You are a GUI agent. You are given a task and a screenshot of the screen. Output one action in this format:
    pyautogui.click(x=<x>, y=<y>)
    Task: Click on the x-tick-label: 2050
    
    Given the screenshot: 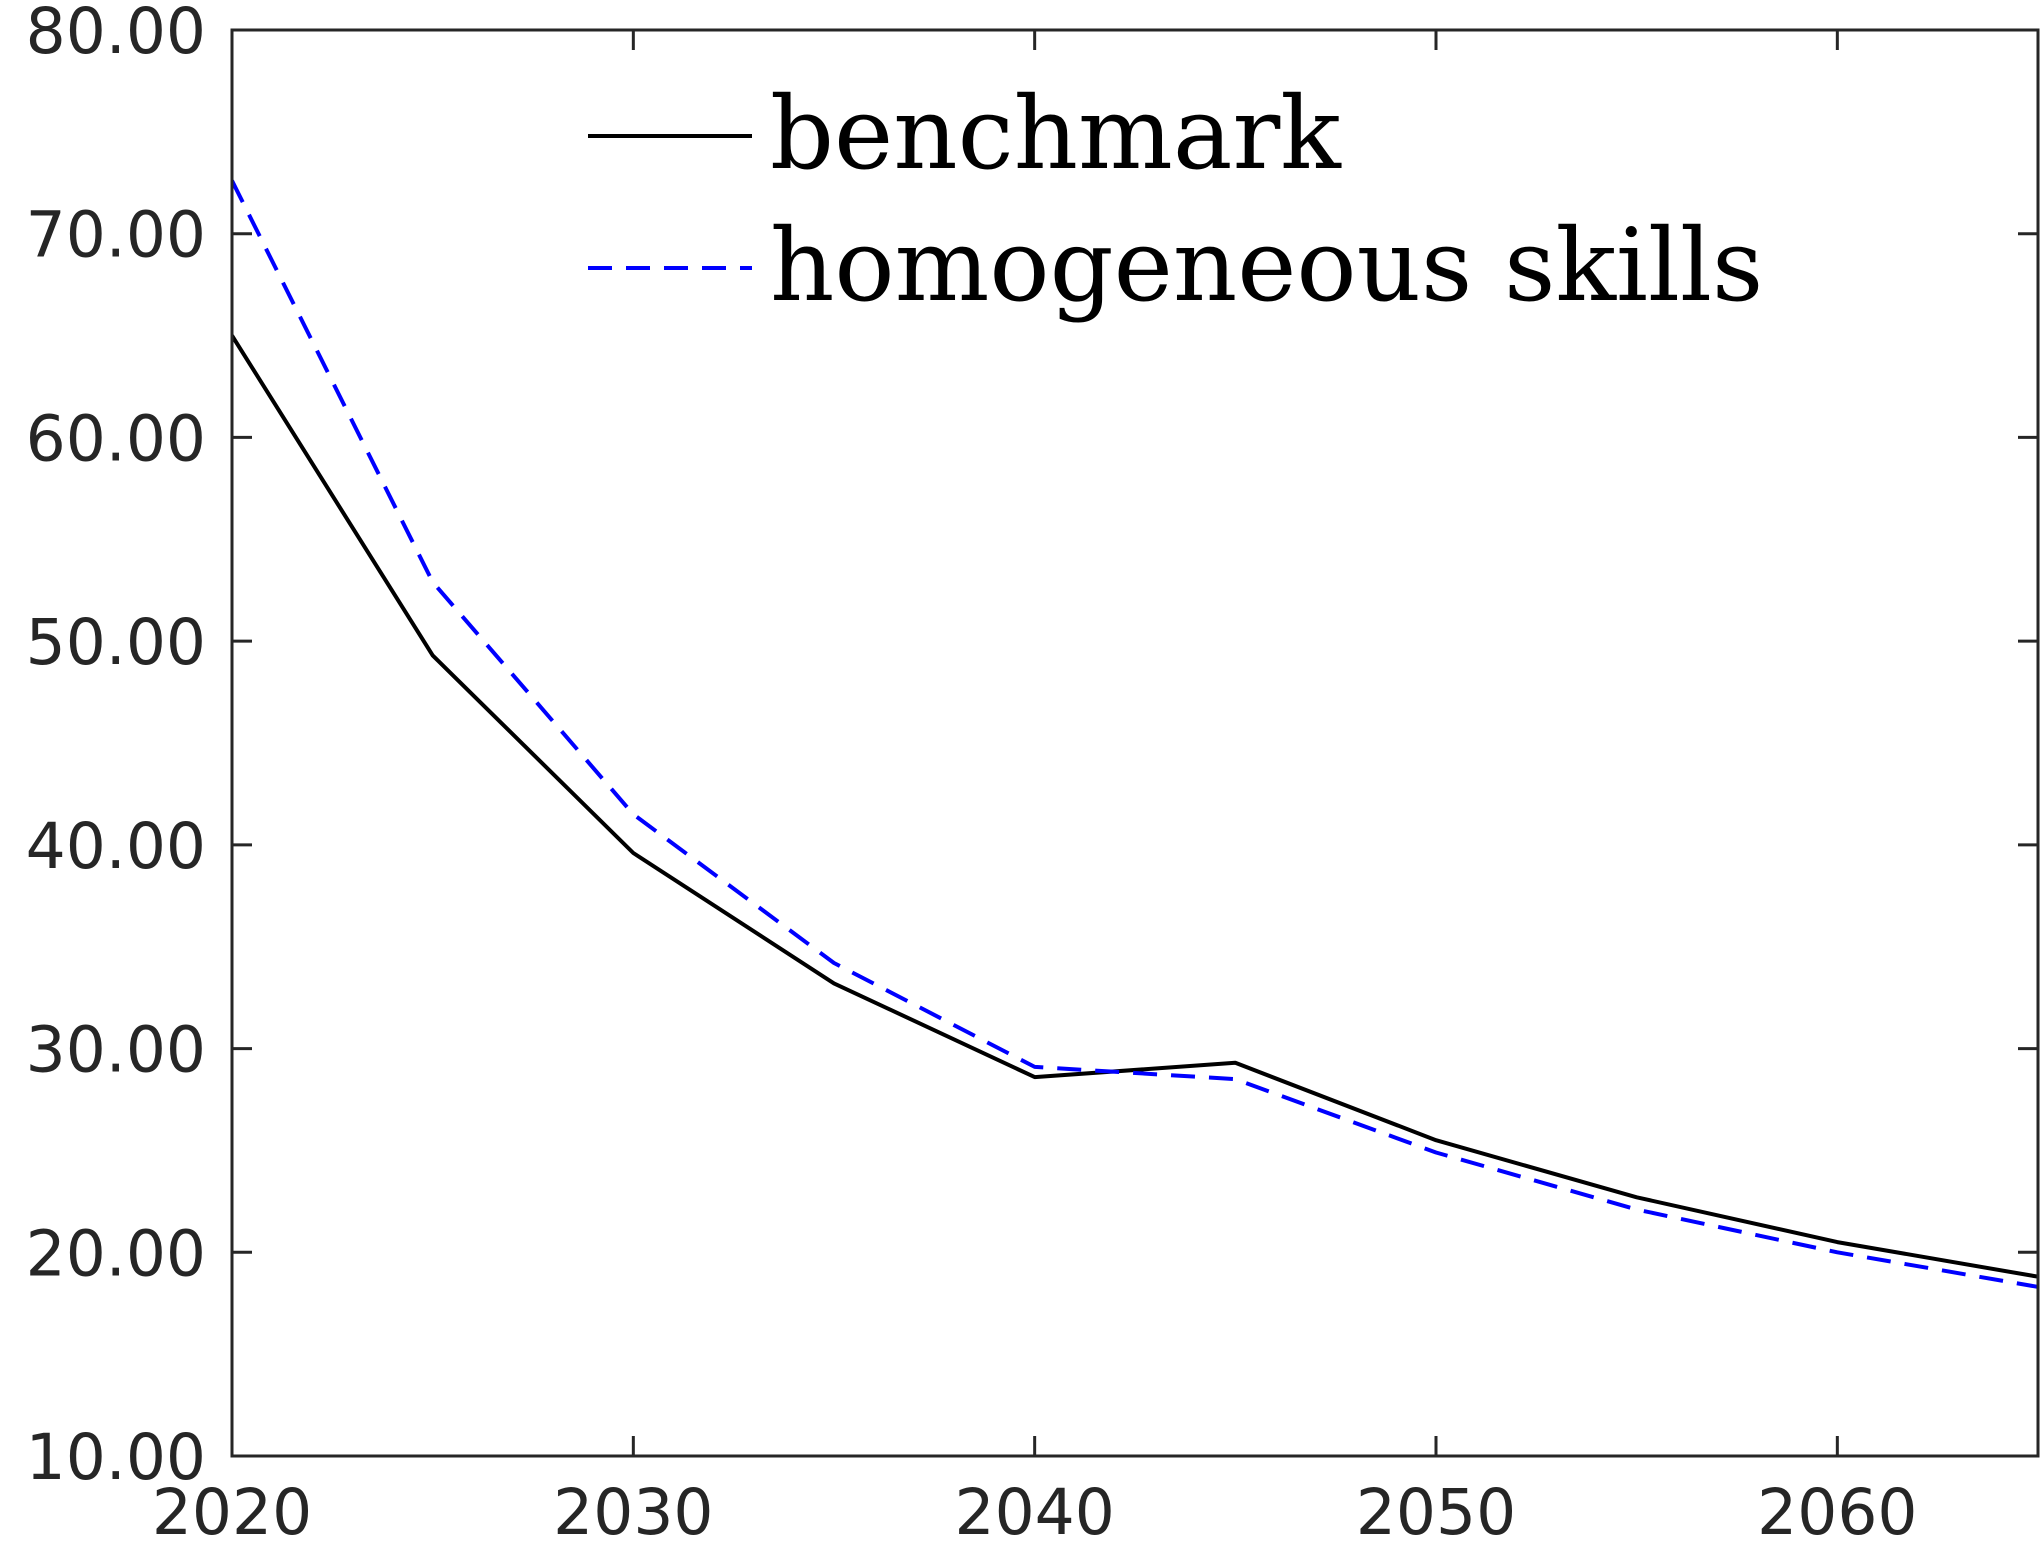 What is the action you would take?
    pyautogui.click(x=1436, y=1512)
    